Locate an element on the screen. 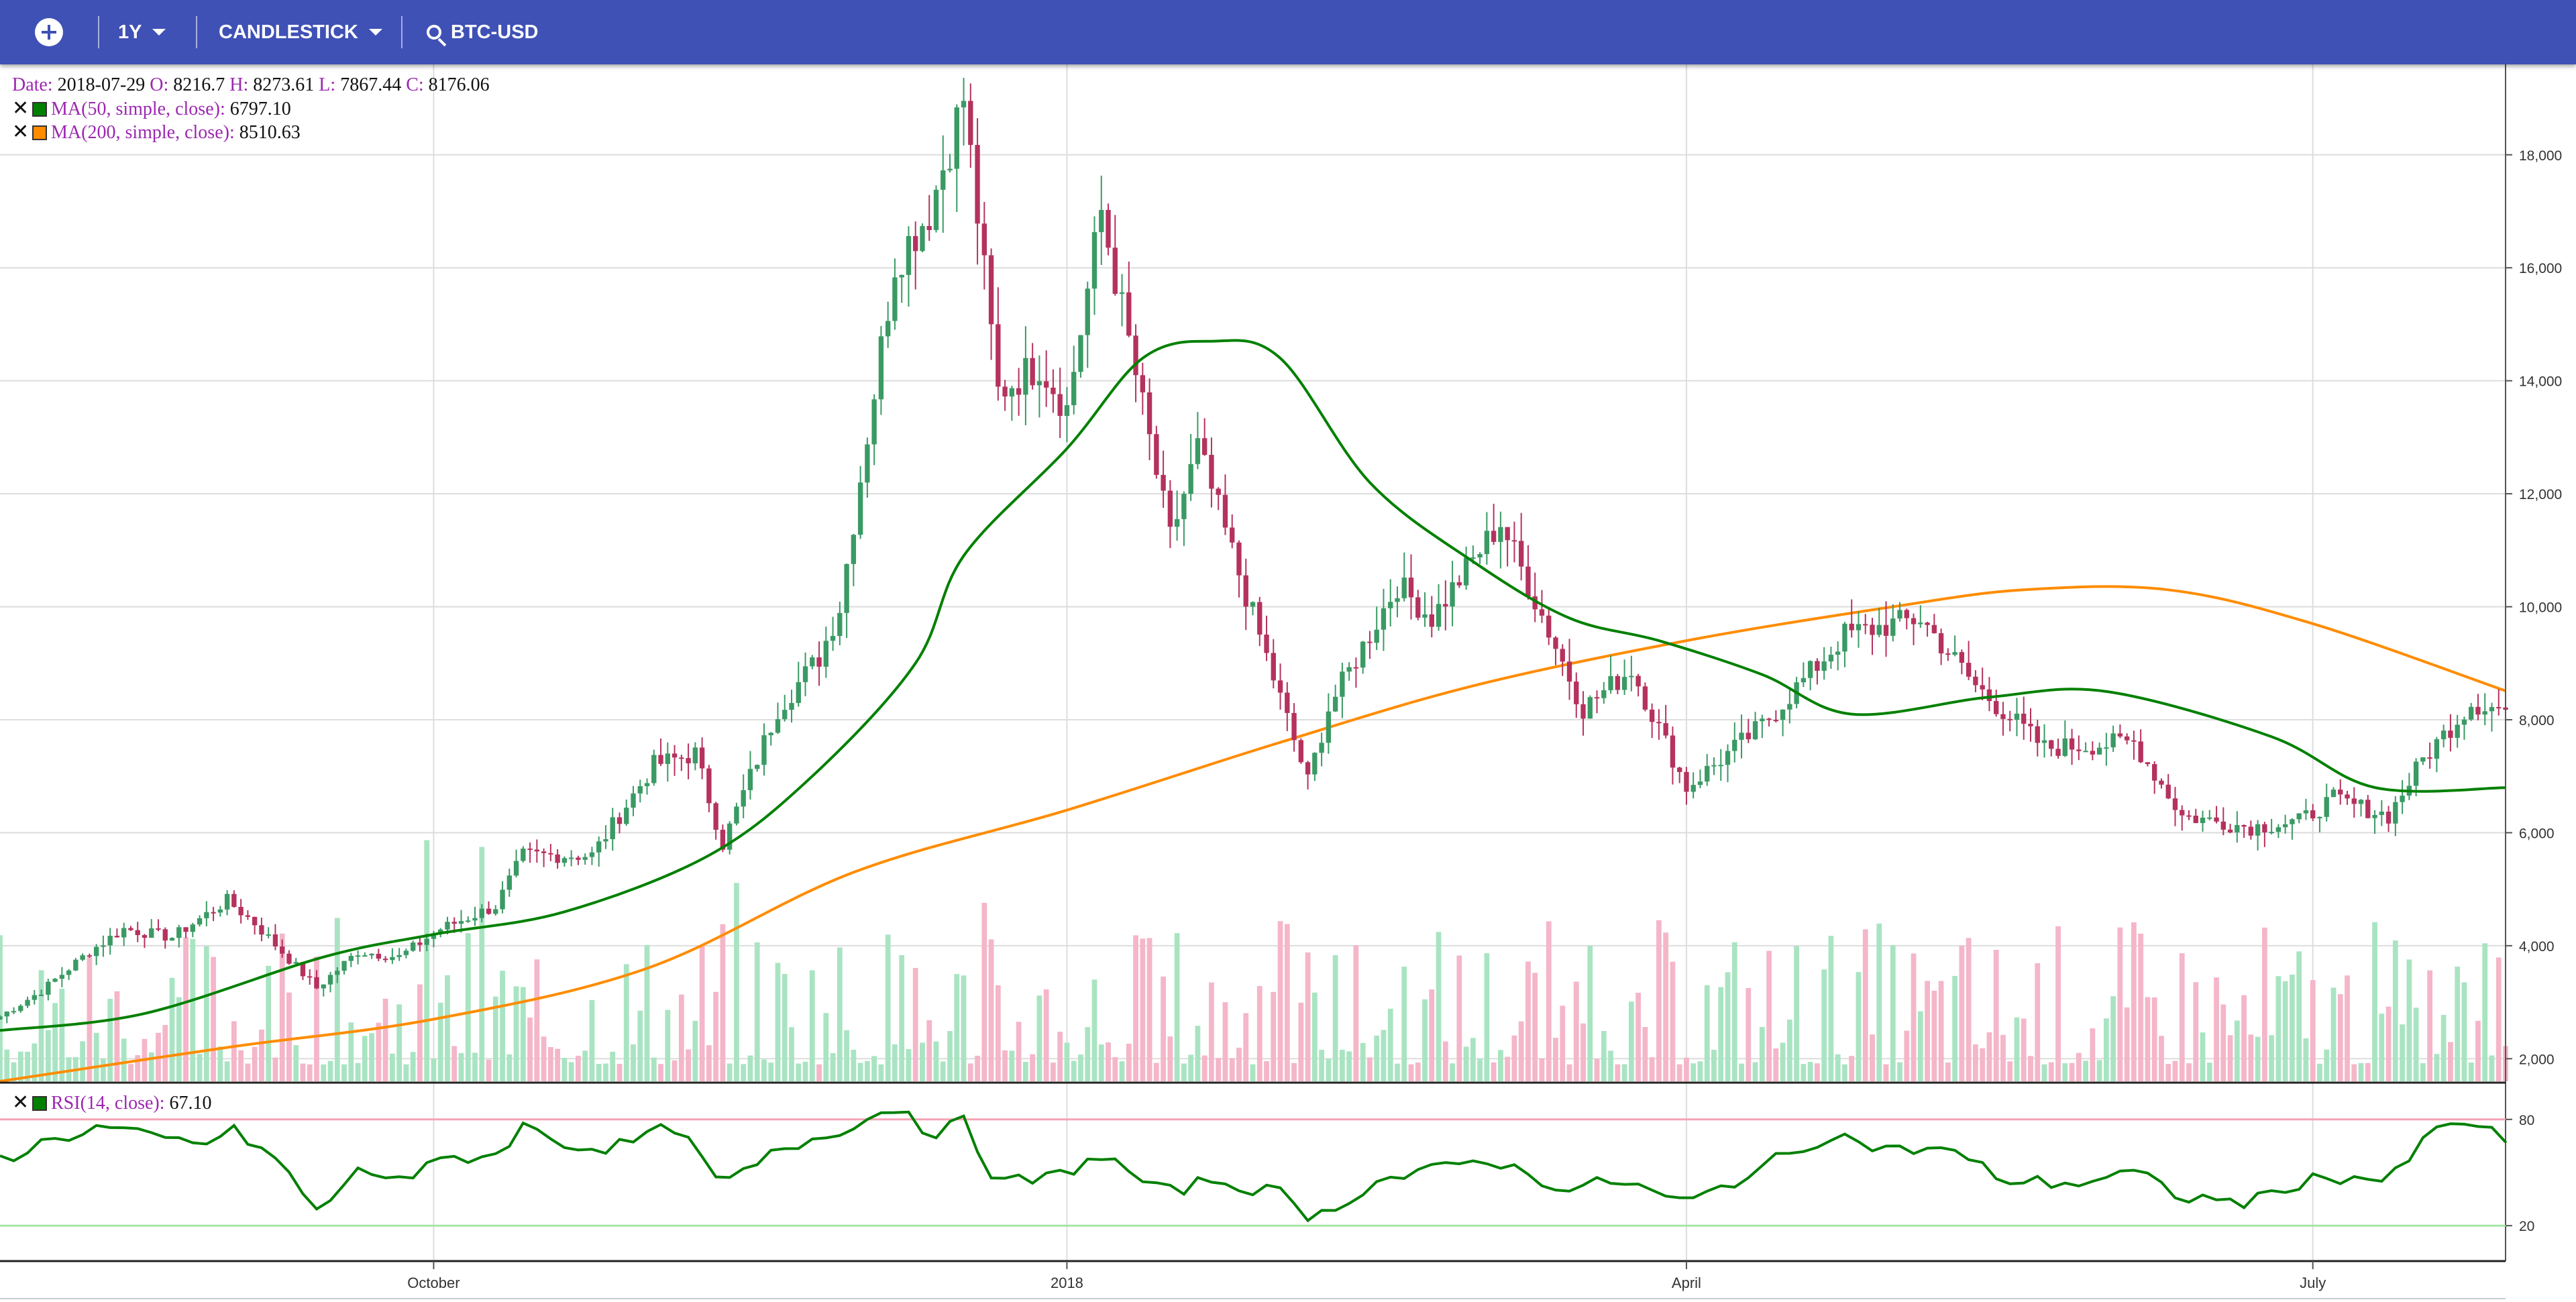 Image resolution: width=2576 pixels, height=1302 pixels. add-indicator-button is located at coordinates (49, 32).